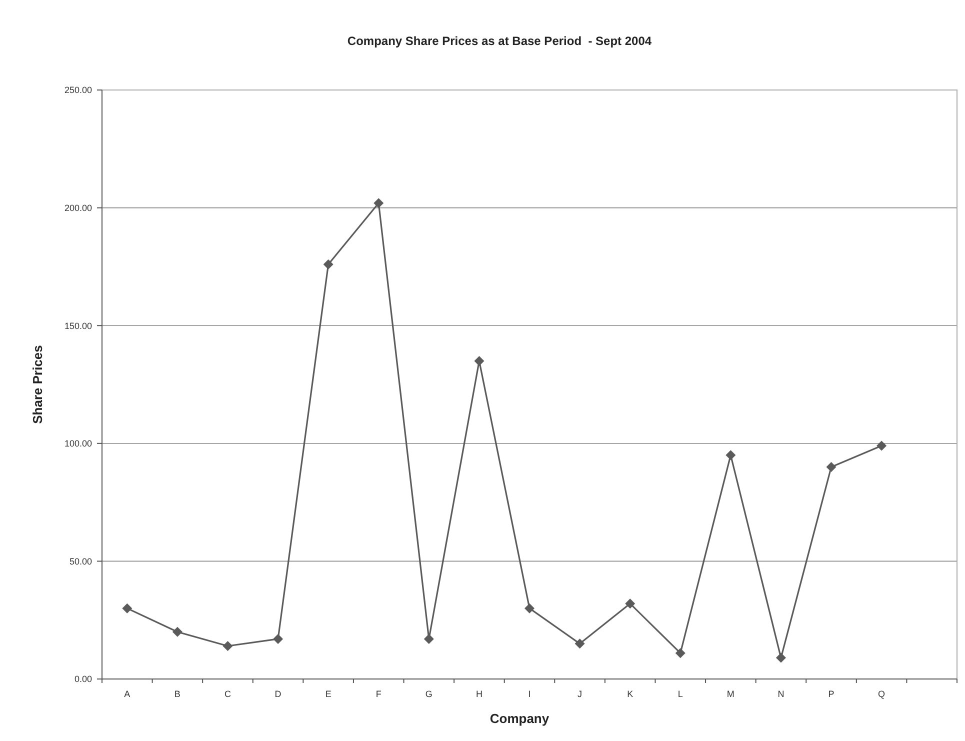 The width and height of the screenshot is (965, 741). Describe the element at coordinates (882, 694) in the screenshot. I see `x-tick-label: Q` at that location.